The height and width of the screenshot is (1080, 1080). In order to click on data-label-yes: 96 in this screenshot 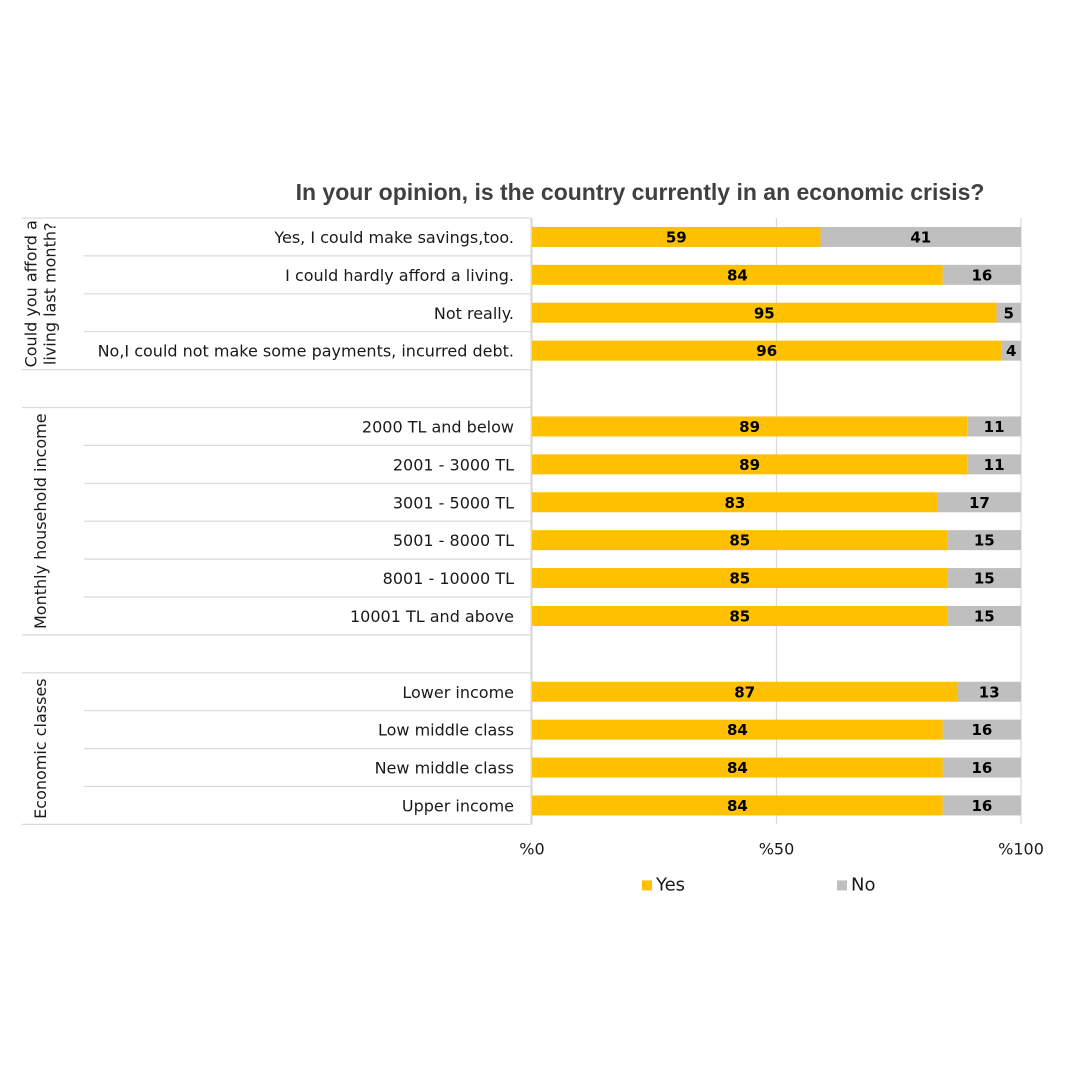, I will do `click(766, 351)`.